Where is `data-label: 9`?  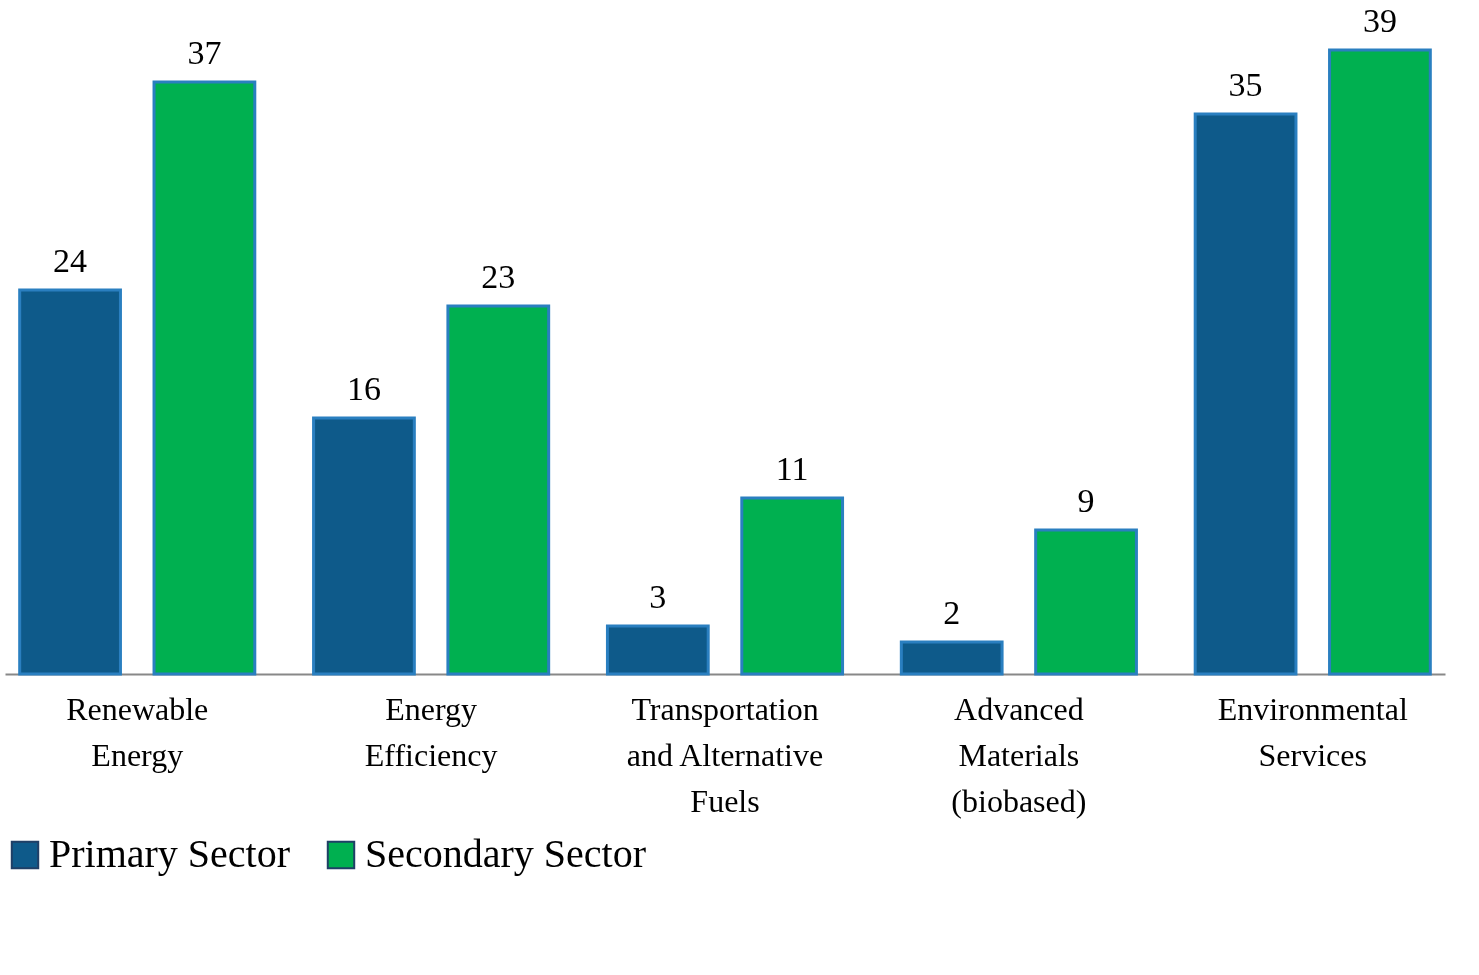 data-label: 9 is located at coordinates (1086, 500).